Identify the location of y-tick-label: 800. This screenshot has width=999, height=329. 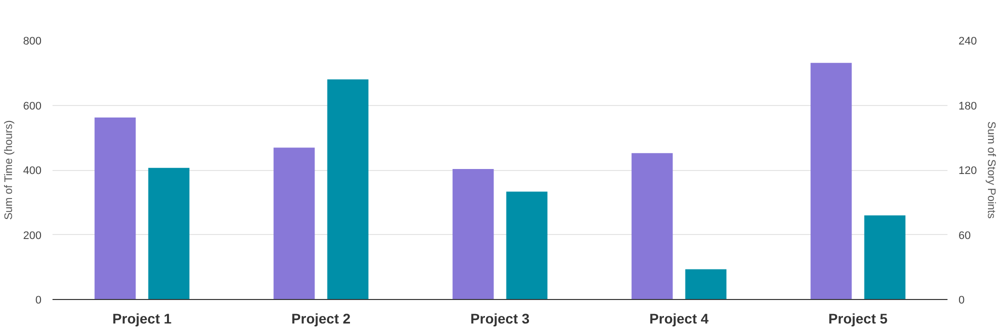
(32, 42).